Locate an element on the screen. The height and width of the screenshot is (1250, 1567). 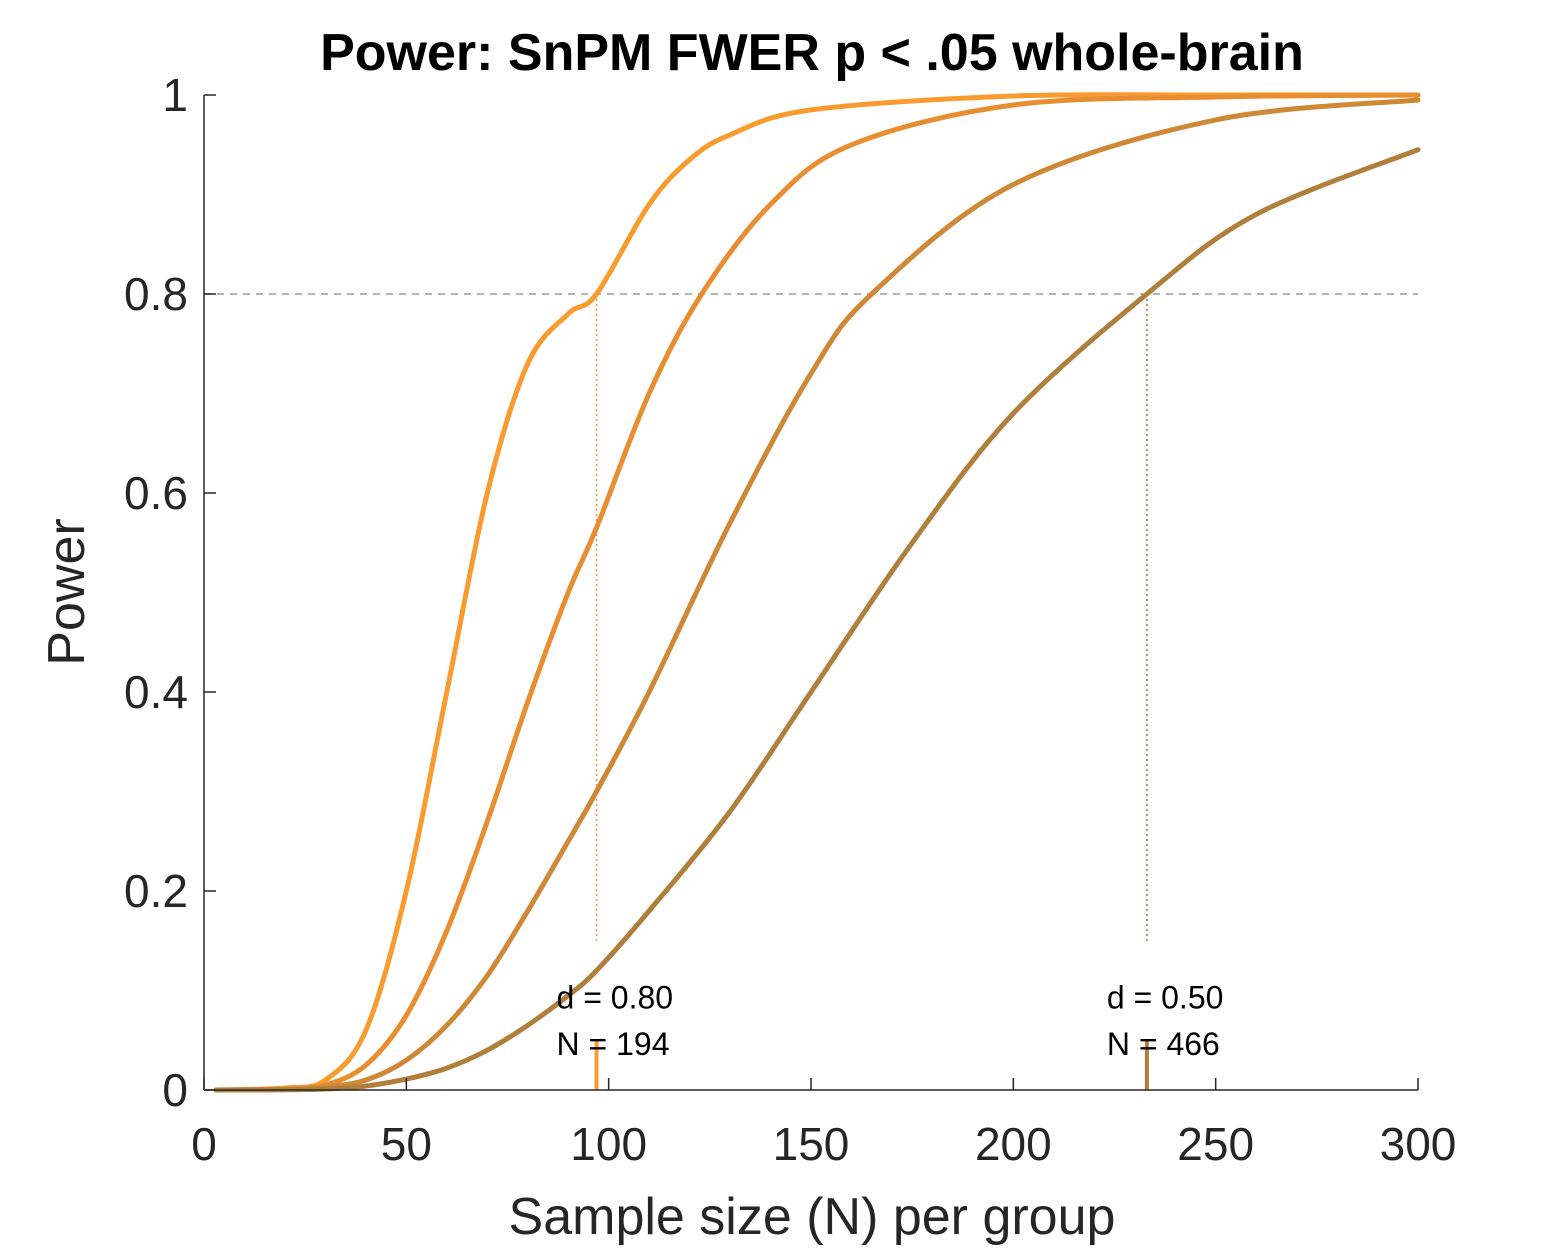
y-tick-label-5: 1 is located at coordinates (175, 95).